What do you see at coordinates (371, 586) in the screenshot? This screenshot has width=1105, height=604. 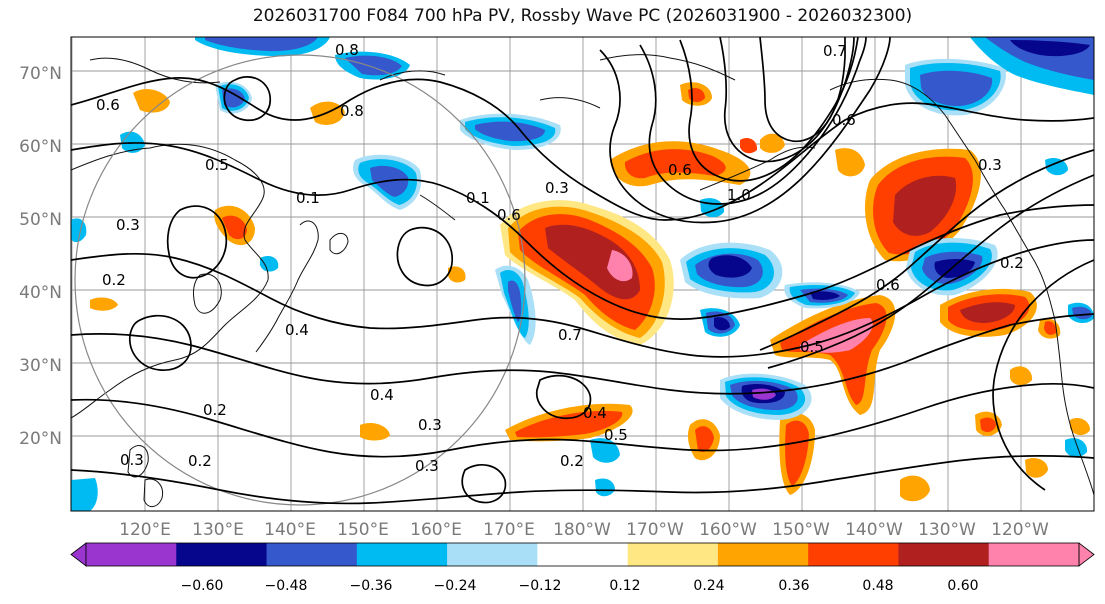 I see `colorbar-tick-label: −0.36` at bounding box center [371, 586].